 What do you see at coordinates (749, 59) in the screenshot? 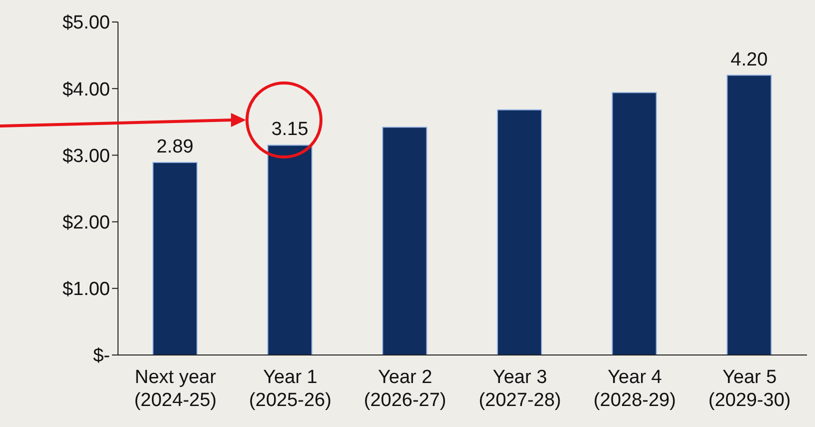
I see `data-label: 4.20` at bounding box center [749, 59].